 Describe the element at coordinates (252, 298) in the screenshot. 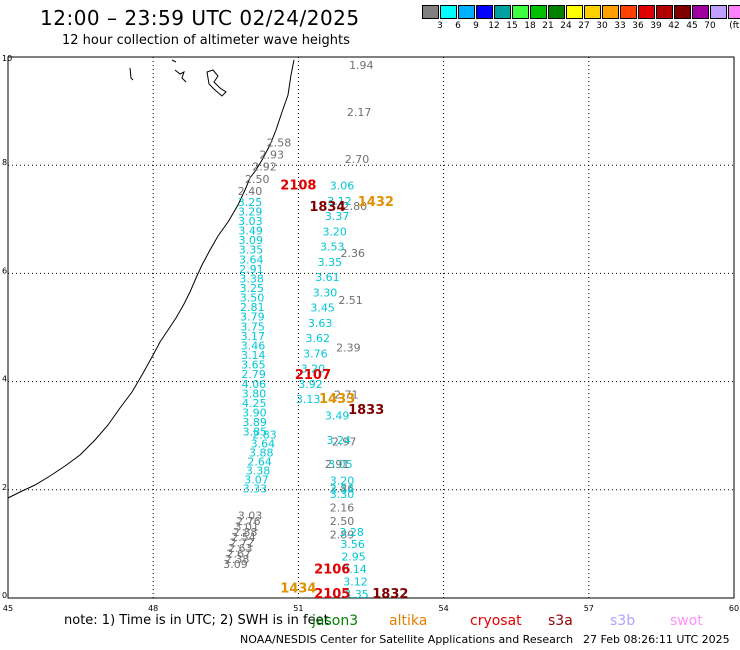

I see `wave-height-value: 3.50` at that location.